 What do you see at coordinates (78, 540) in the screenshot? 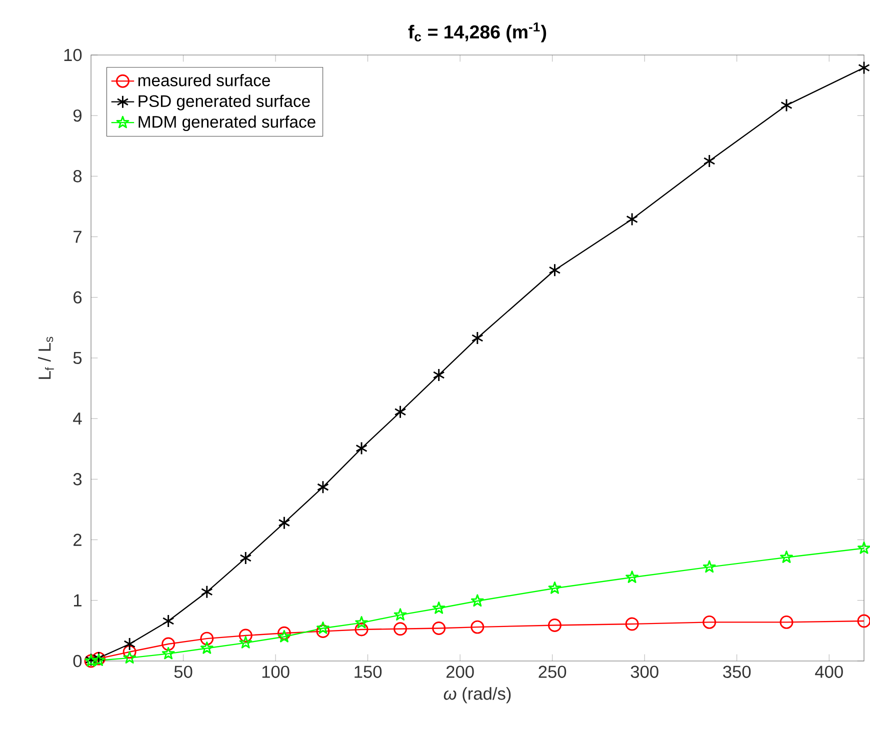
I see `y-tick-label: 2` at bounding box center [78, 540].